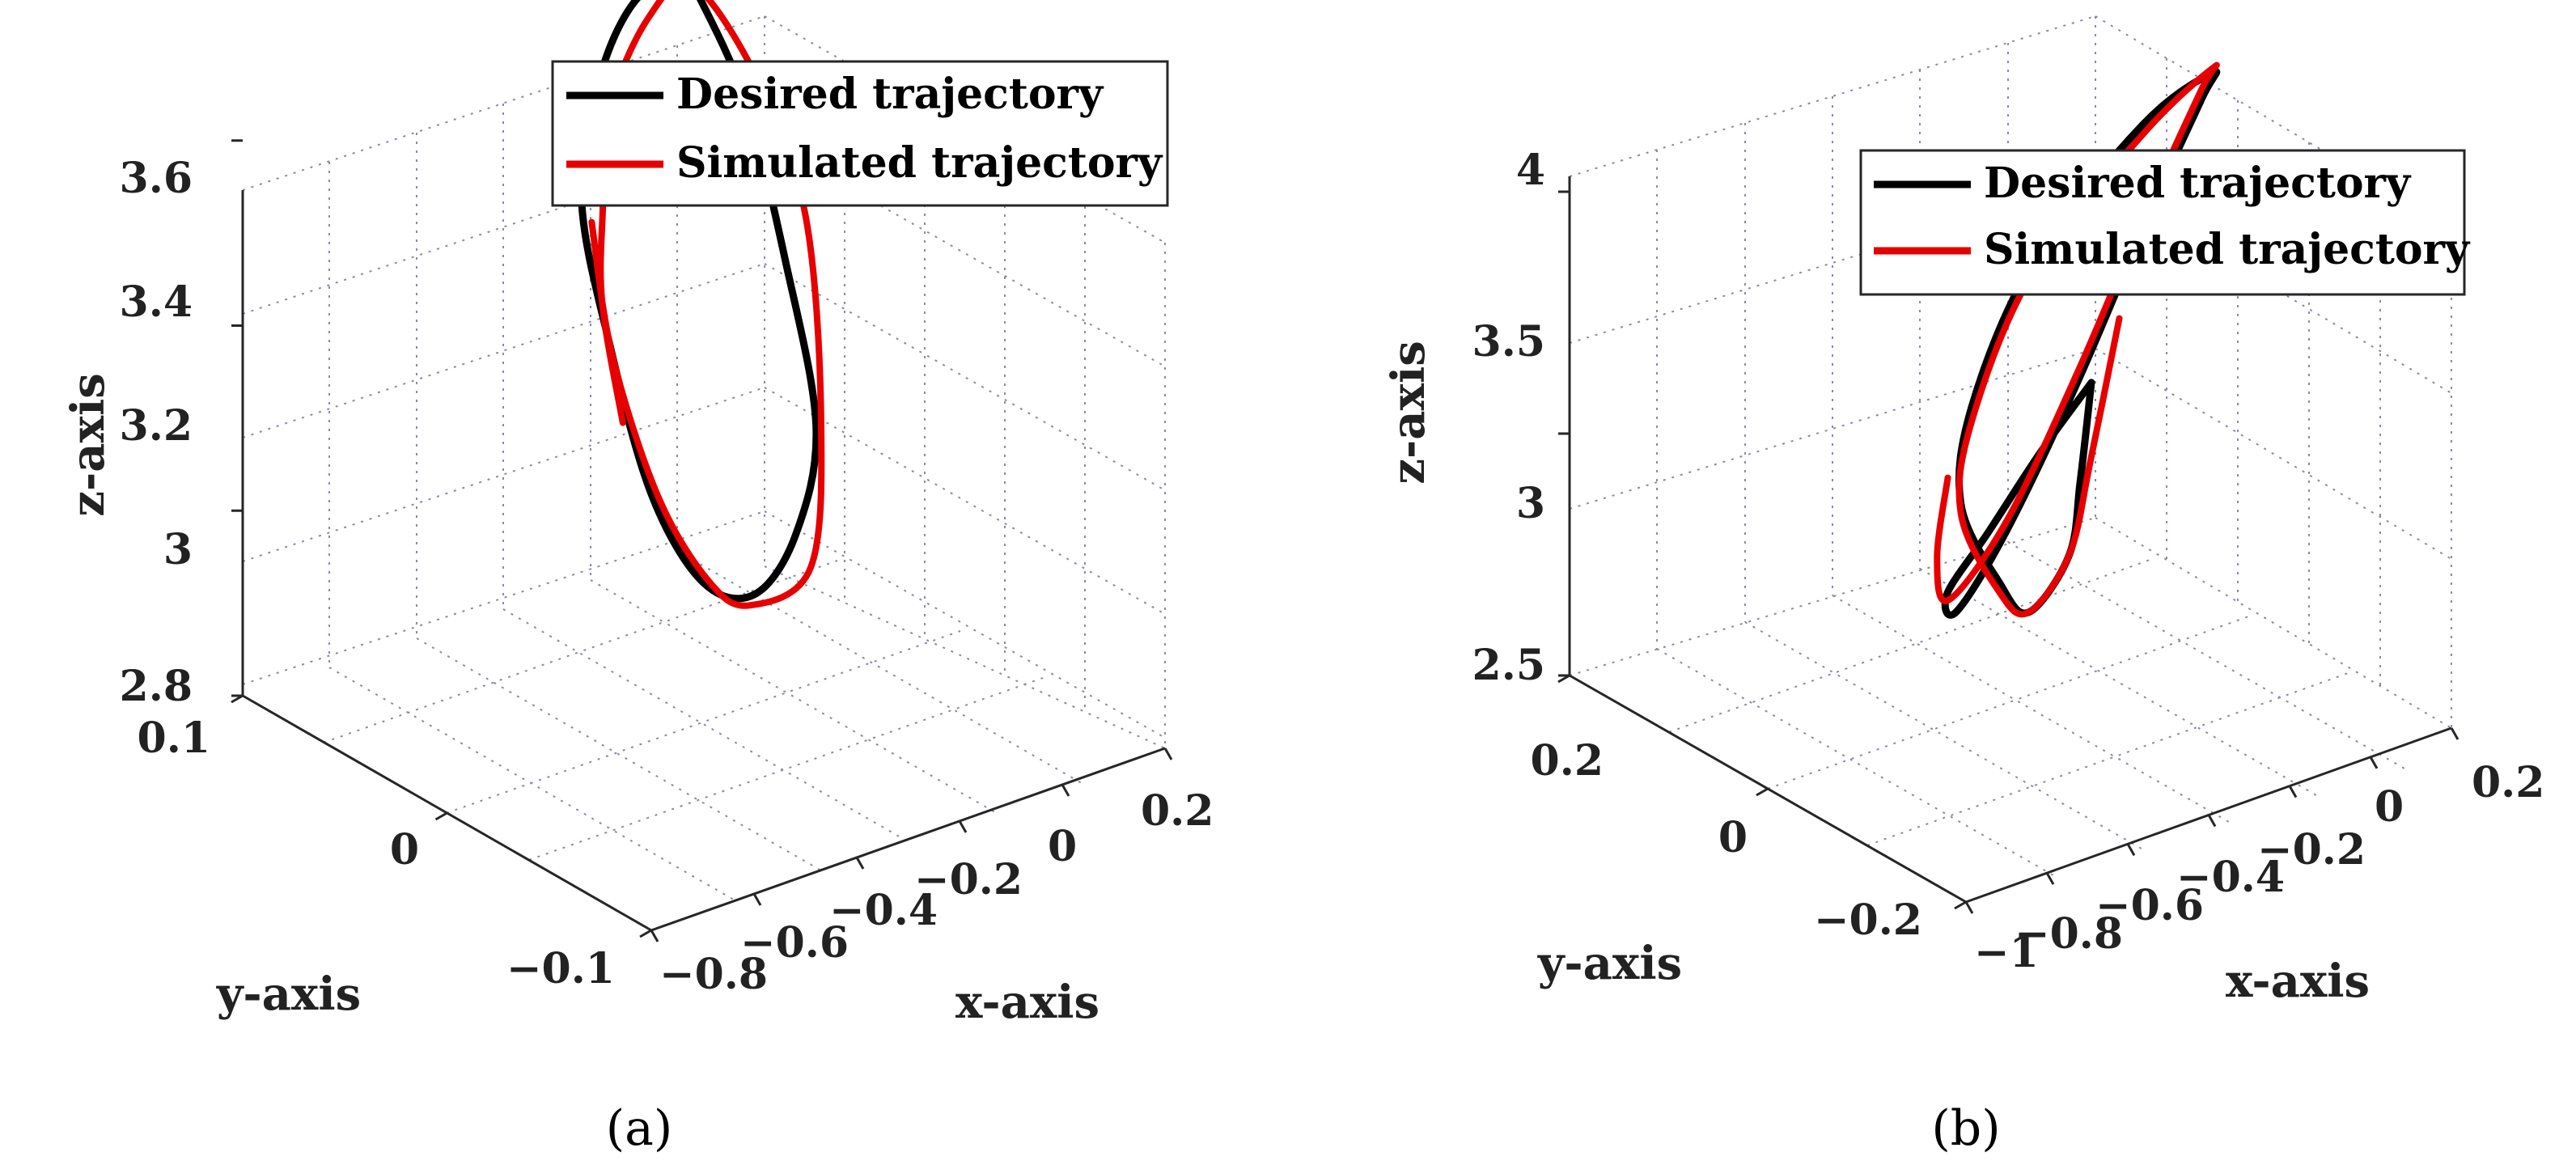  I want to click on panel-b-legend-box, so click(2162, 222).